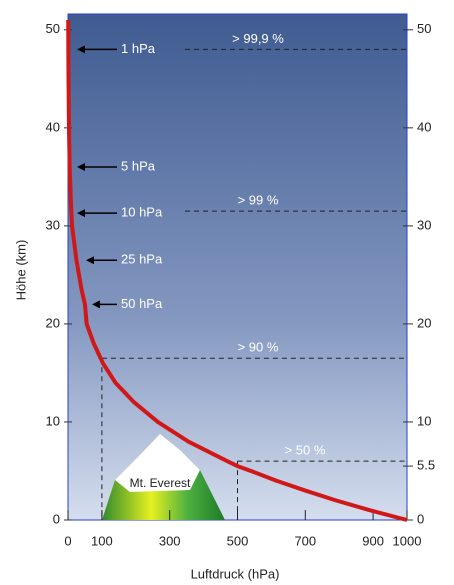 The height and width of the screenshot is (585, 454). What do you see at coordinates (424, 322) in the screenshot?
I see `y2-tick-label: 20` at bounding box center [424, 322].